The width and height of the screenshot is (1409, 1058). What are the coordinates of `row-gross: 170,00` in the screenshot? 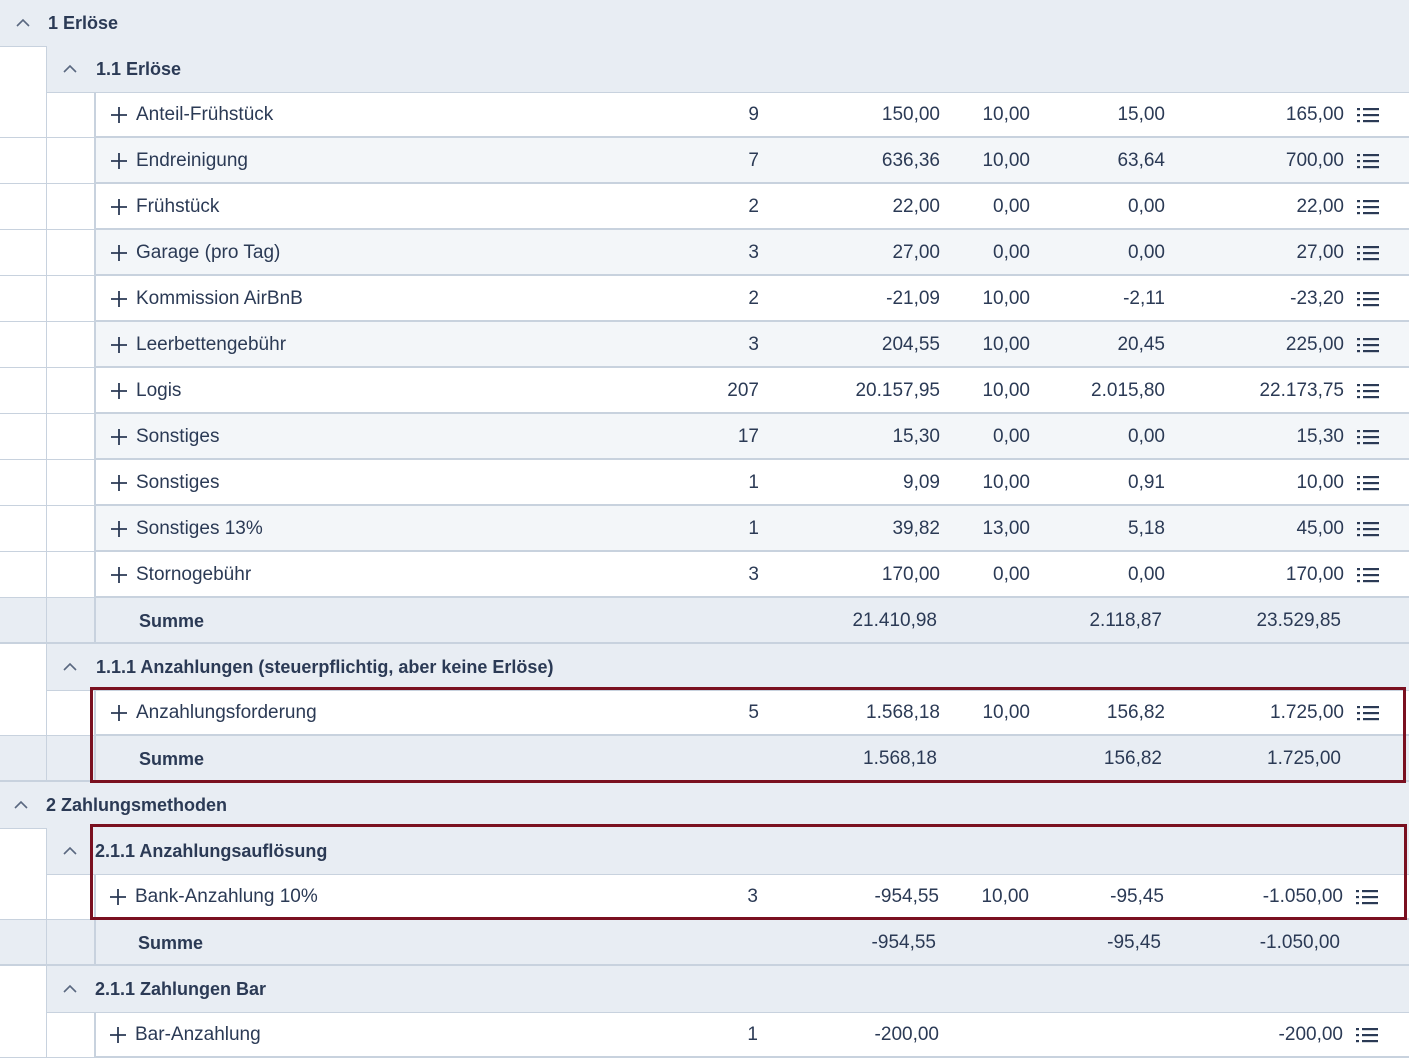 It's located at (1314, 574).